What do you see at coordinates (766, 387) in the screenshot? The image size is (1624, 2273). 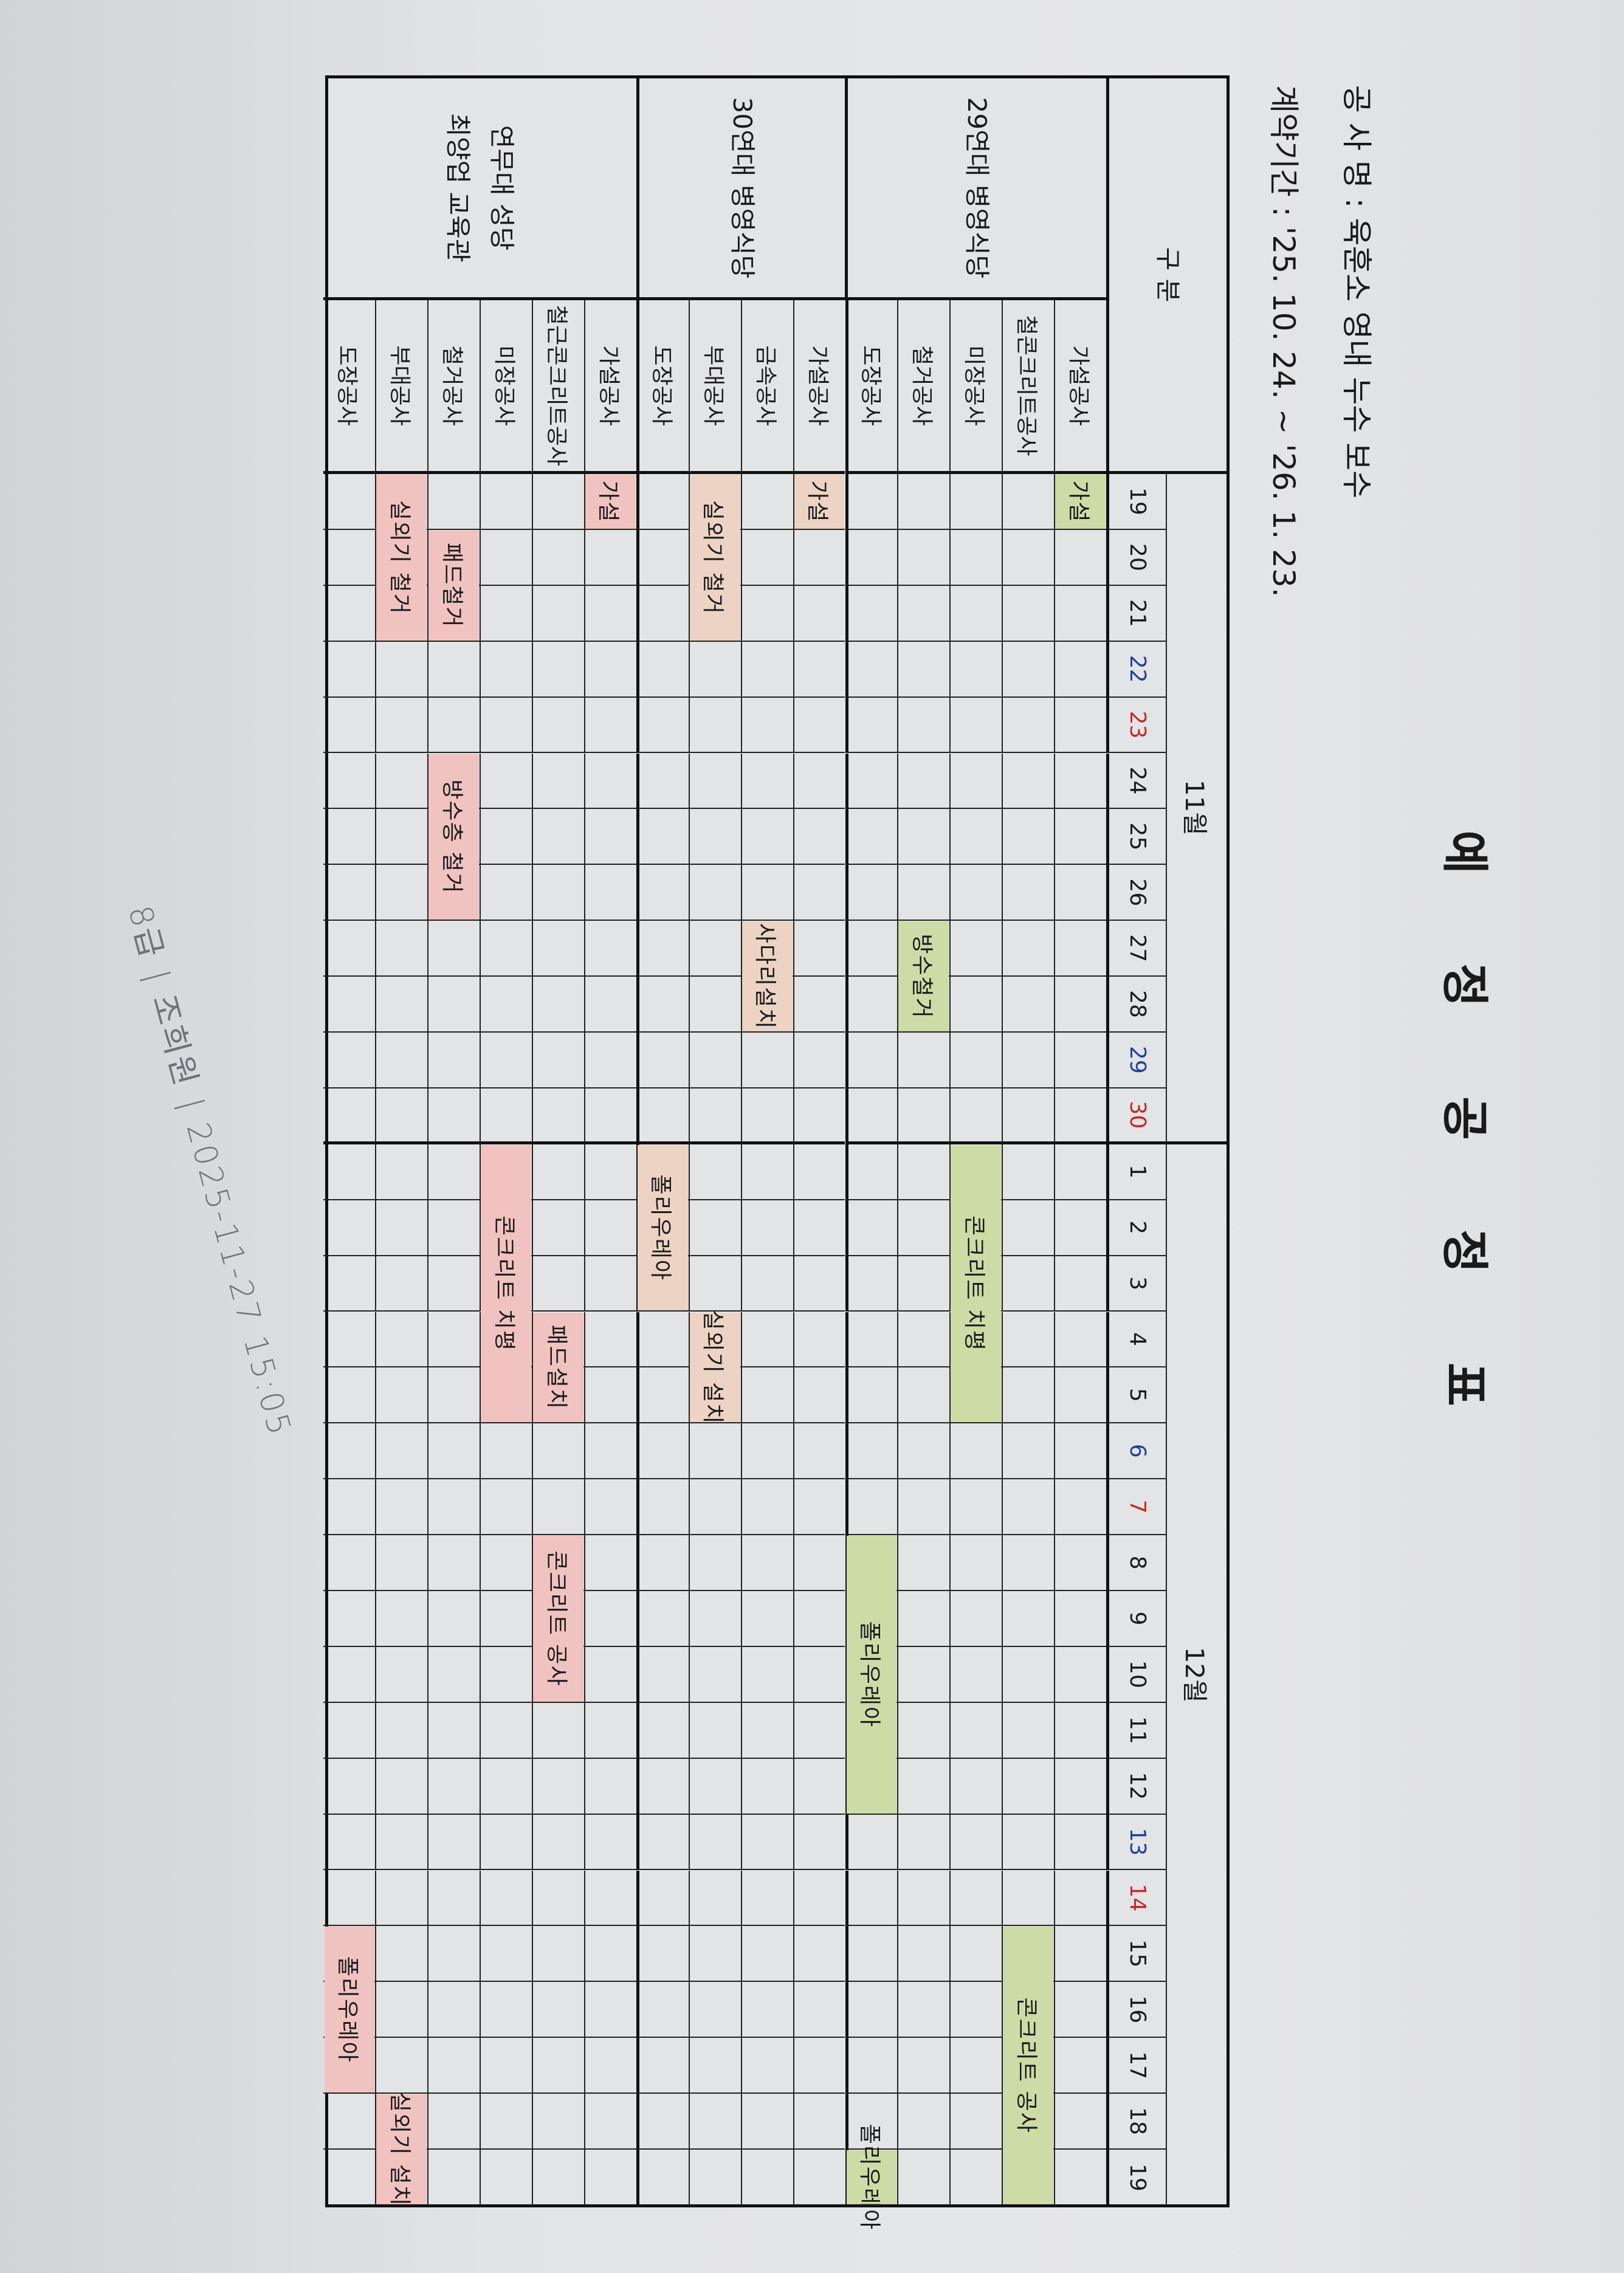 I see `work-item-label: 금속공사` at bounding box center [766, 387].